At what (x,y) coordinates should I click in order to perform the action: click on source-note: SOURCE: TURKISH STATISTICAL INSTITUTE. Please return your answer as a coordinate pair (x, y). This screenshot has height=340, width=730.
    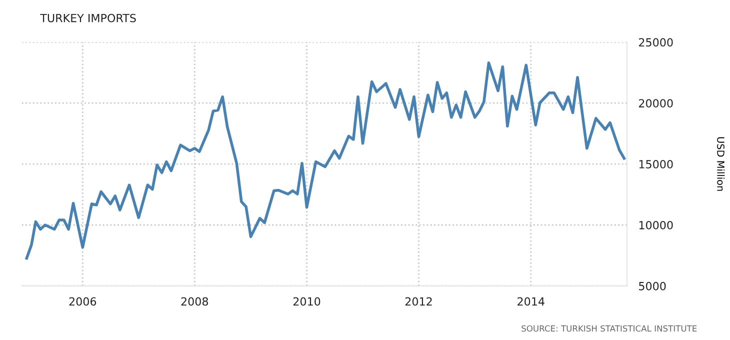
    Looking at the image, I should click on (609, 328).